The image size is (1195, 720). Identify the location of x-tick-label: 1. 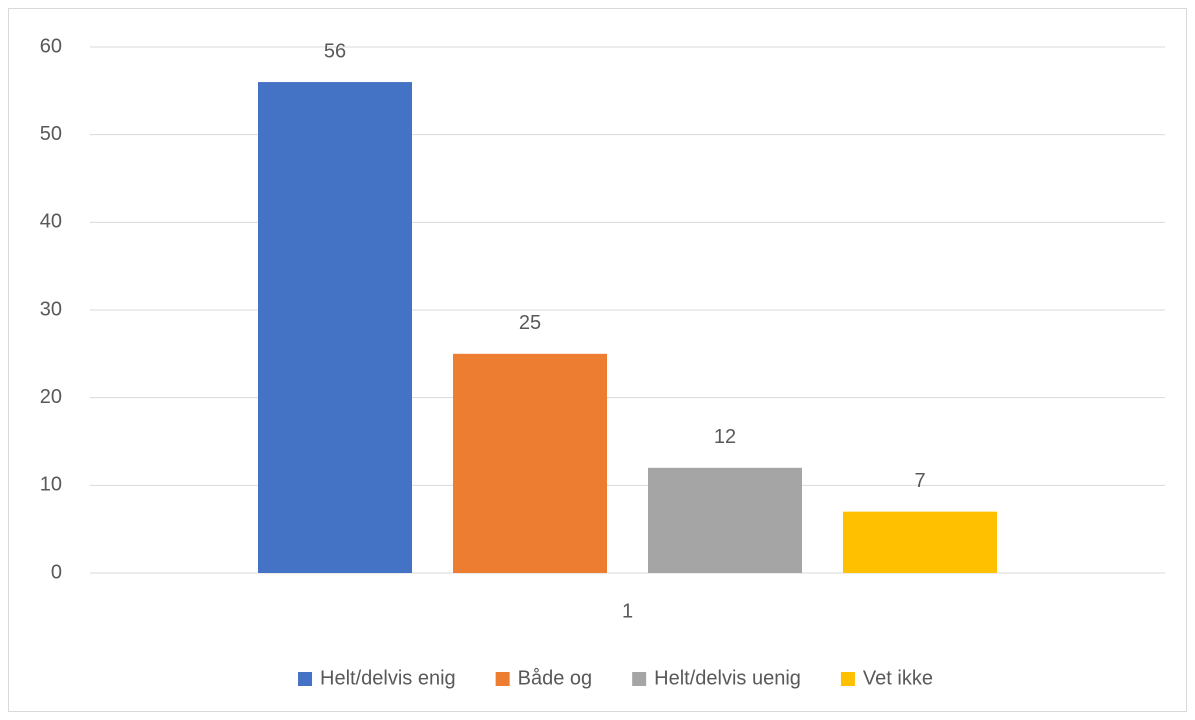
(627, 611).